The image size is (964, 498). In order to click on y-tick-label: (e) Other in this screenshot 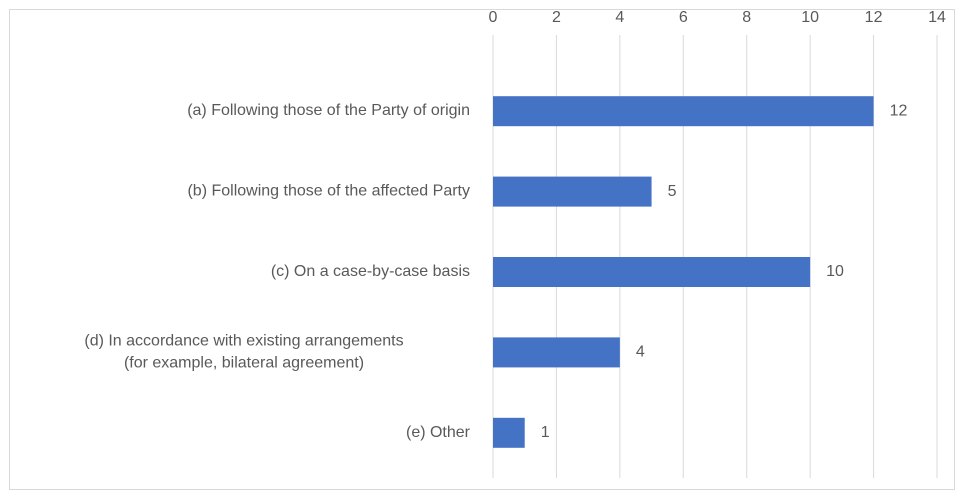, I will do `click(438, 432)`.